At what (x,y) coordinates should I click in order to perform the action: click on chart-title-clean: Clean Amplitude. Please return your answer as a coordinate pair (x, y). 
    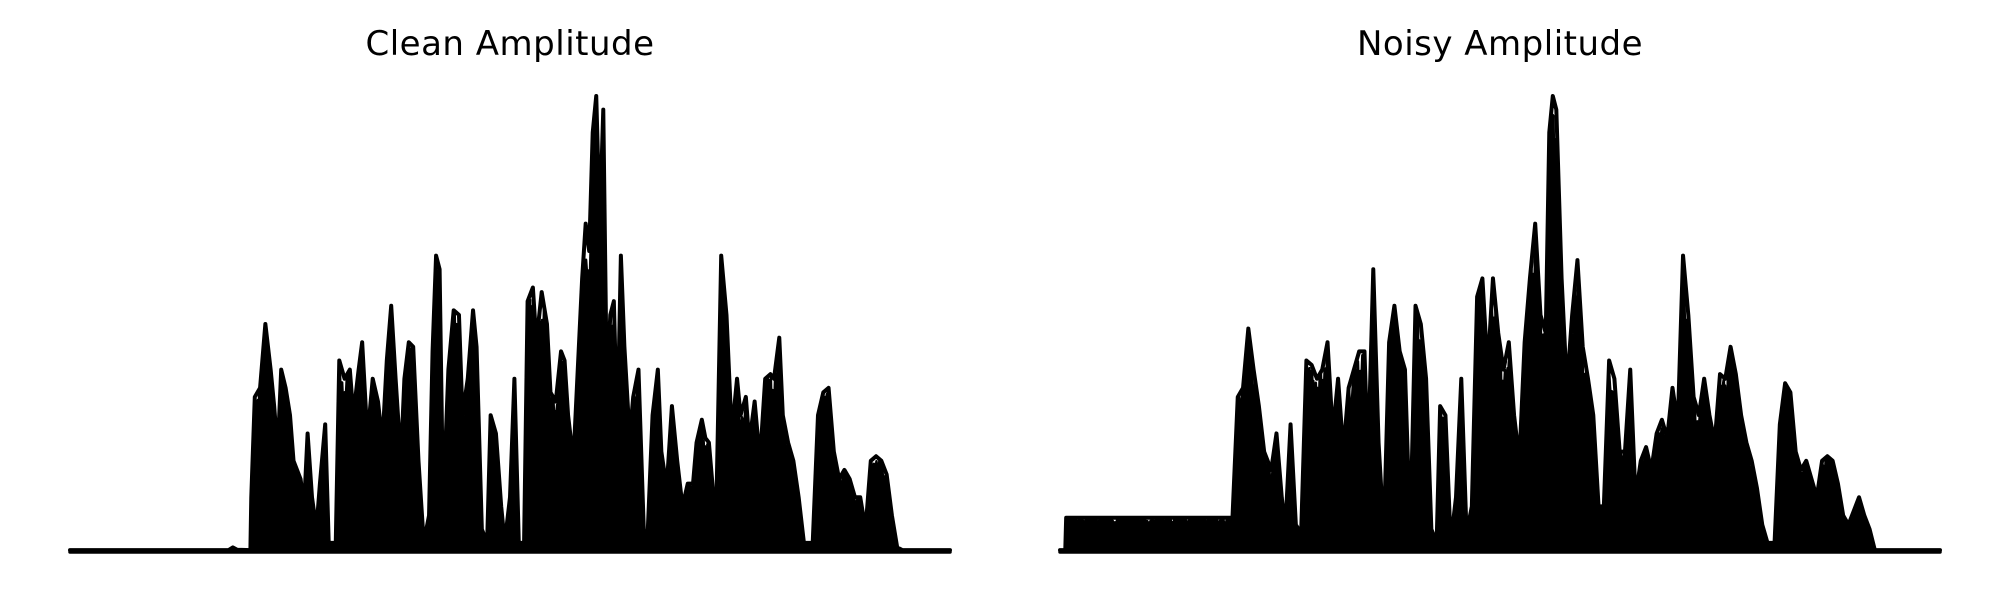
    Looking at the image, I should click on (510, 44).